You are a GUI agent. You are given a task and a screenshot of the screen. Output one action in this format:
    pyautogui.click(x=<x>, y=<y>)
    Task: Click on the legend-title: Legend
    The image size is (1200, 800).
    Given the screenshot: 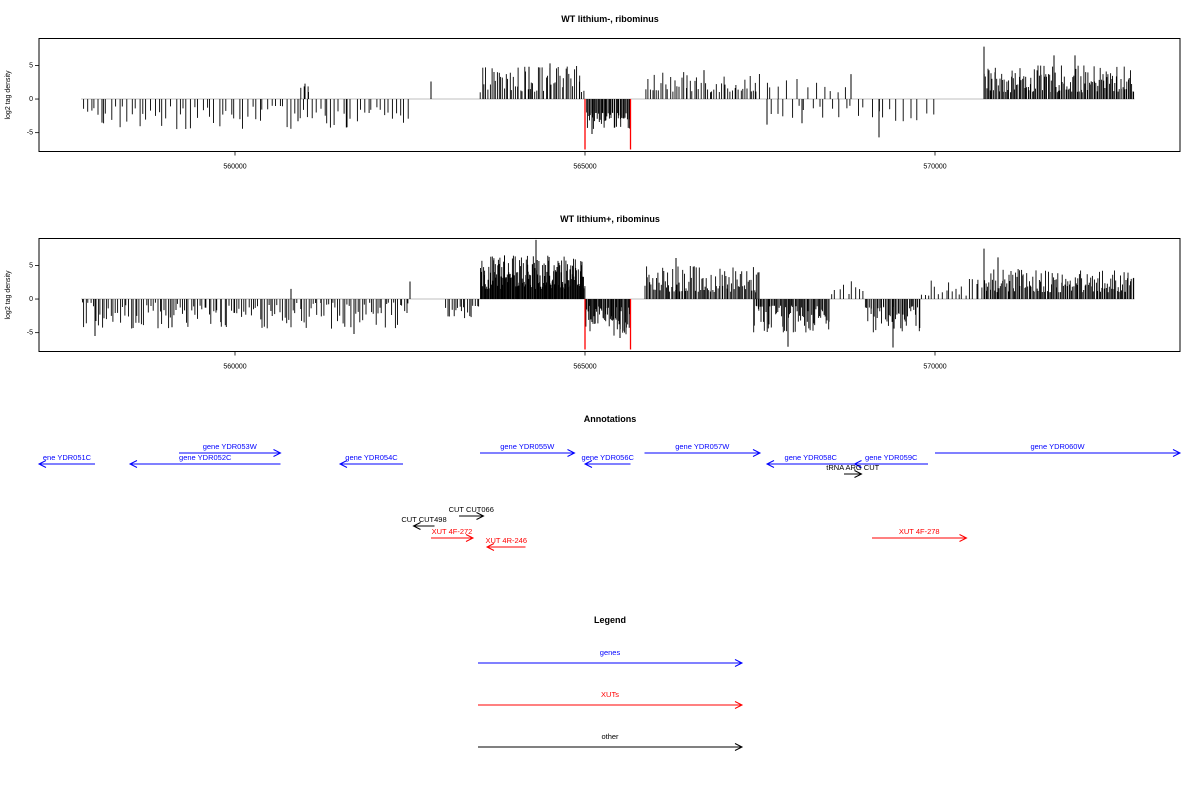 What is the action you would take?
    pyautogui.click(x=610, y=620)
    